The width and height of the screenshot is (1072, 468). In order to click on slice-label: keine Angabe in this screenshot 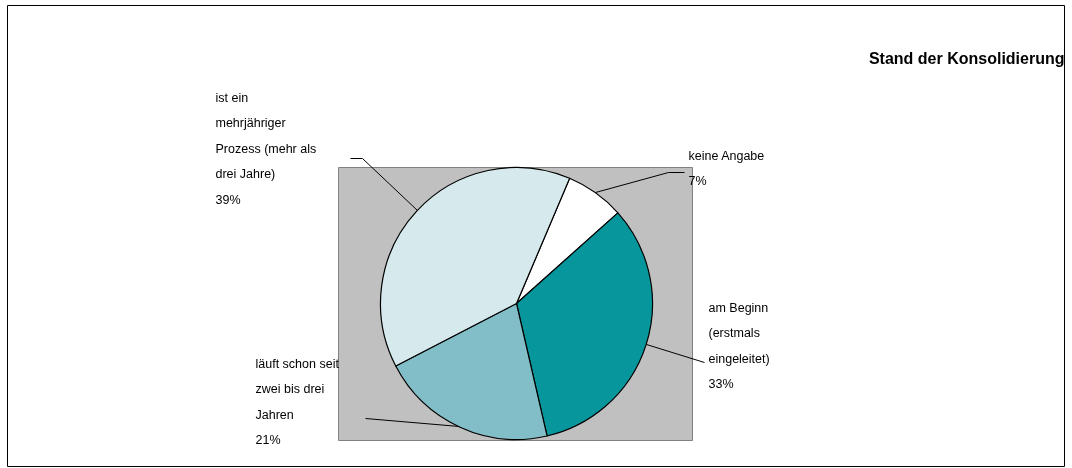, I will do `click(726, 155)`.